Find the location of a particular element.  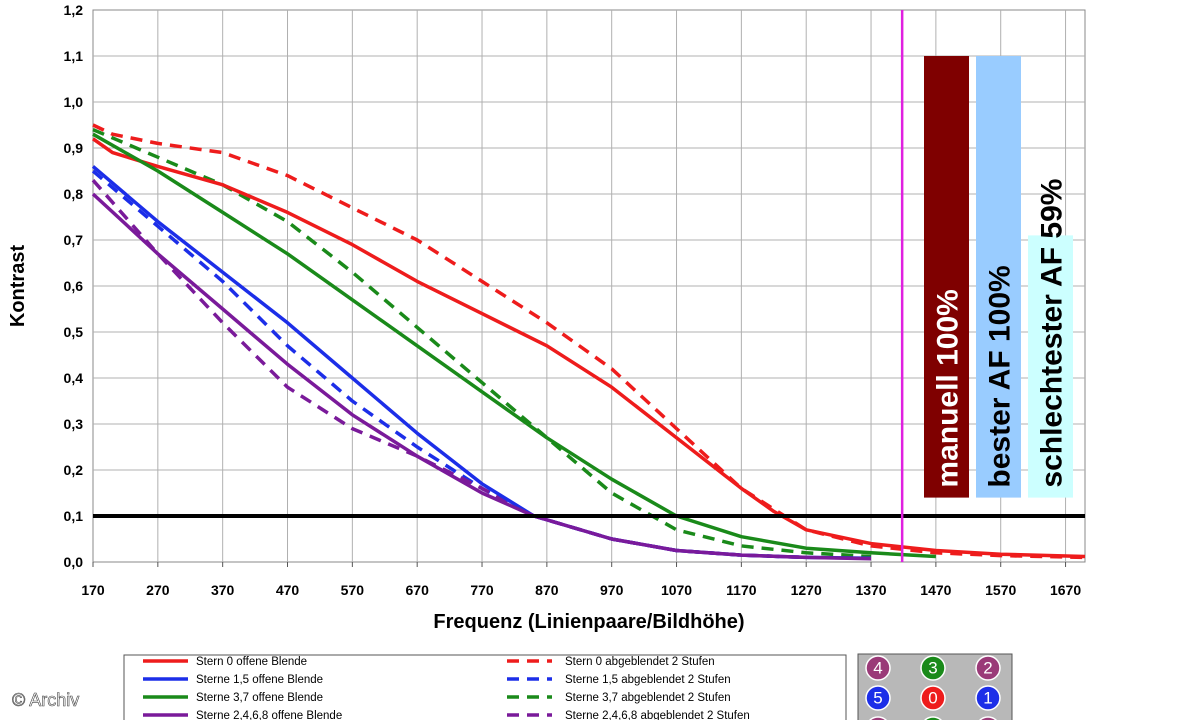

x-tick-label: 870 is located at coordinates (547, 590).